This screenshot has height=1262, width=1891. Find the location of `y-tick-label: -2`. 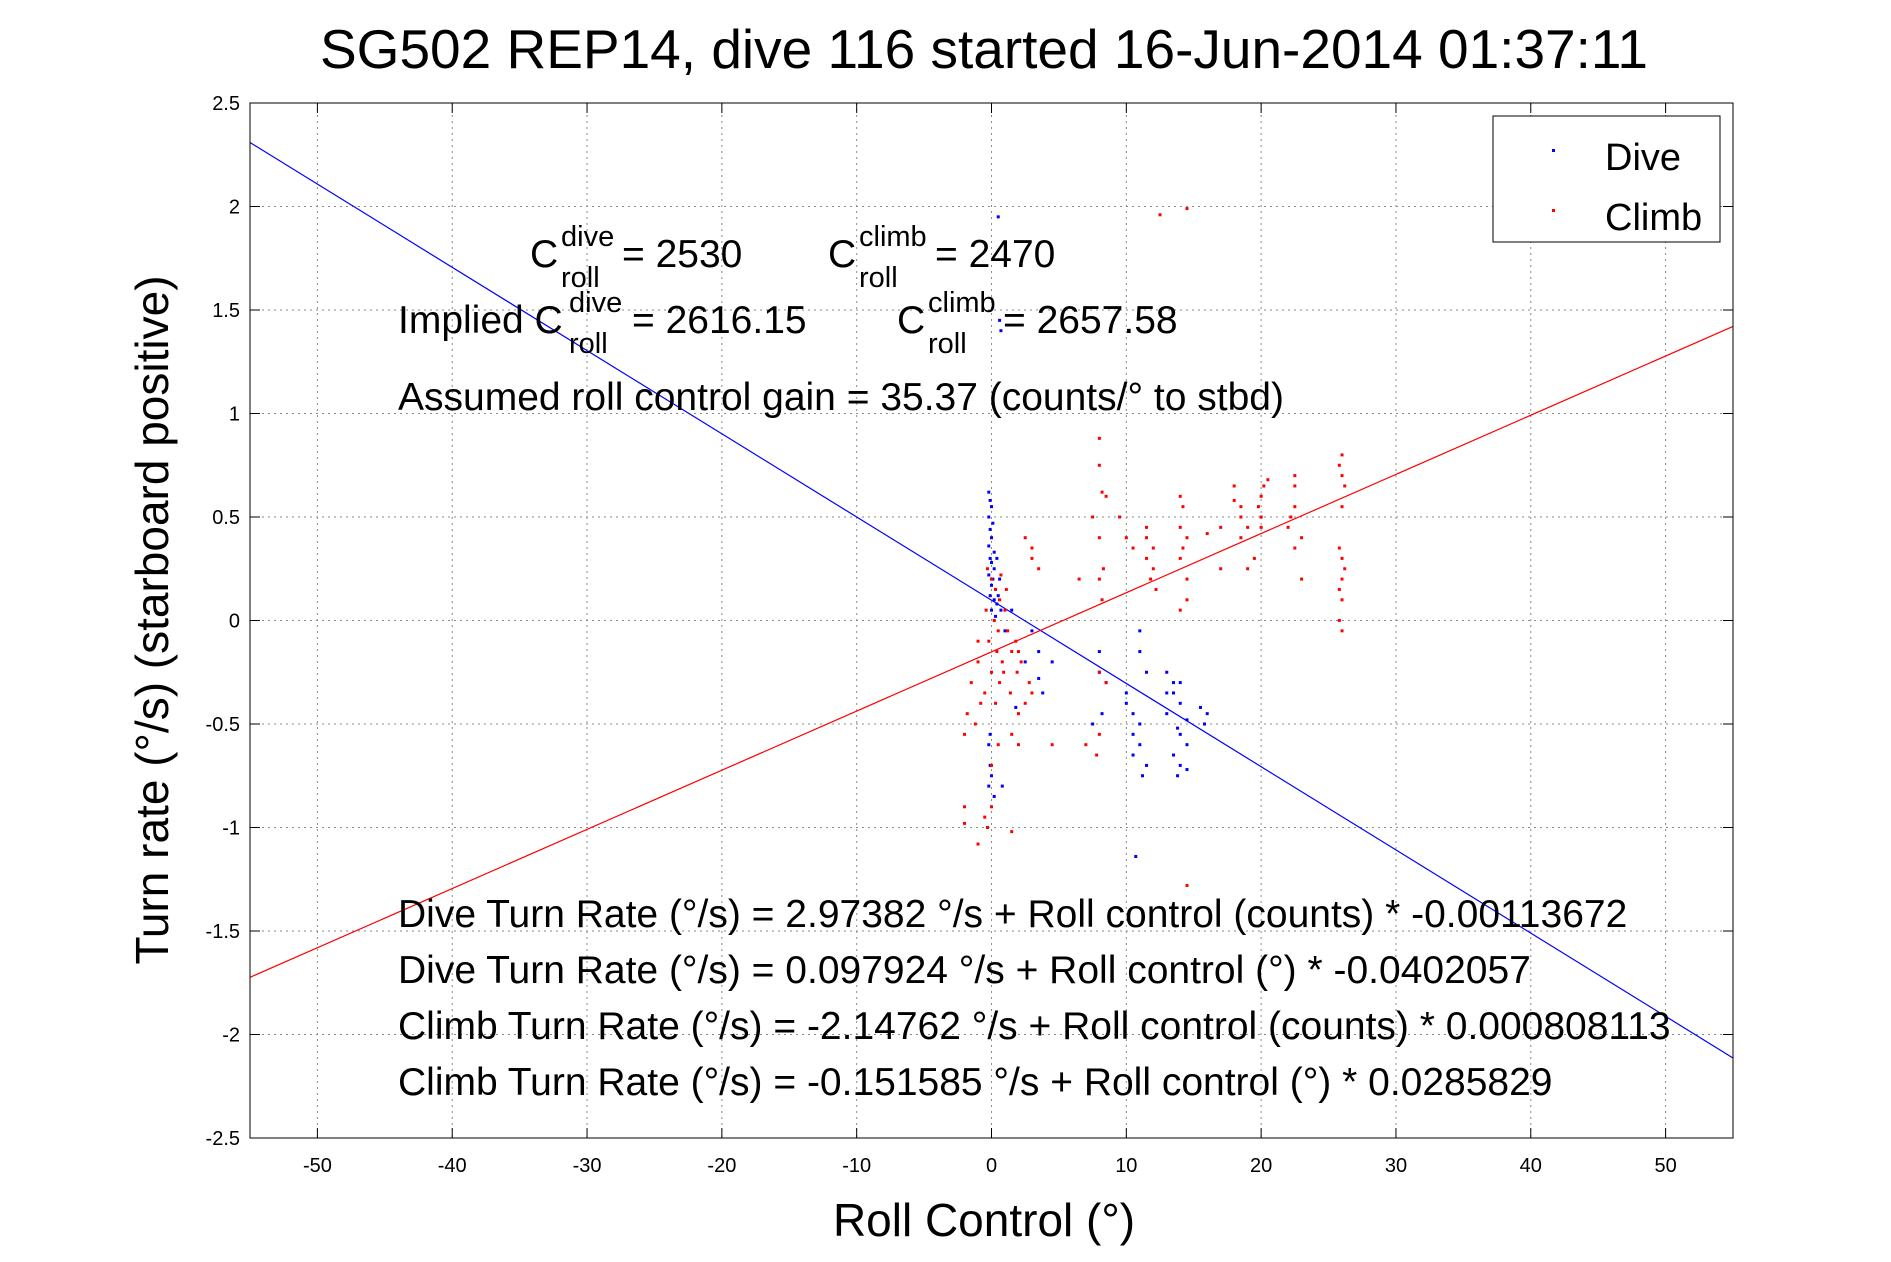

y-tick-label: -2 is located at coordinates (231, 1036).